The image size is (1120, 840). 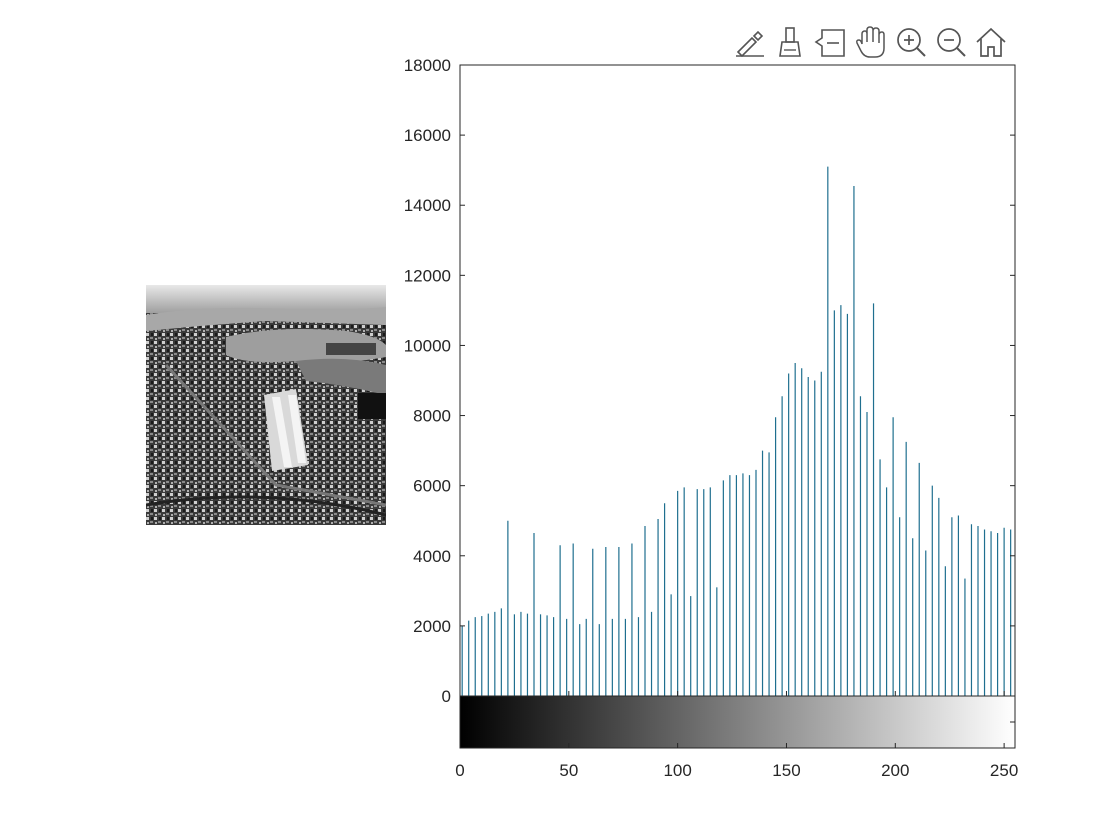 I want to click on x-tick-label: 150, so click(x=786, y=770).